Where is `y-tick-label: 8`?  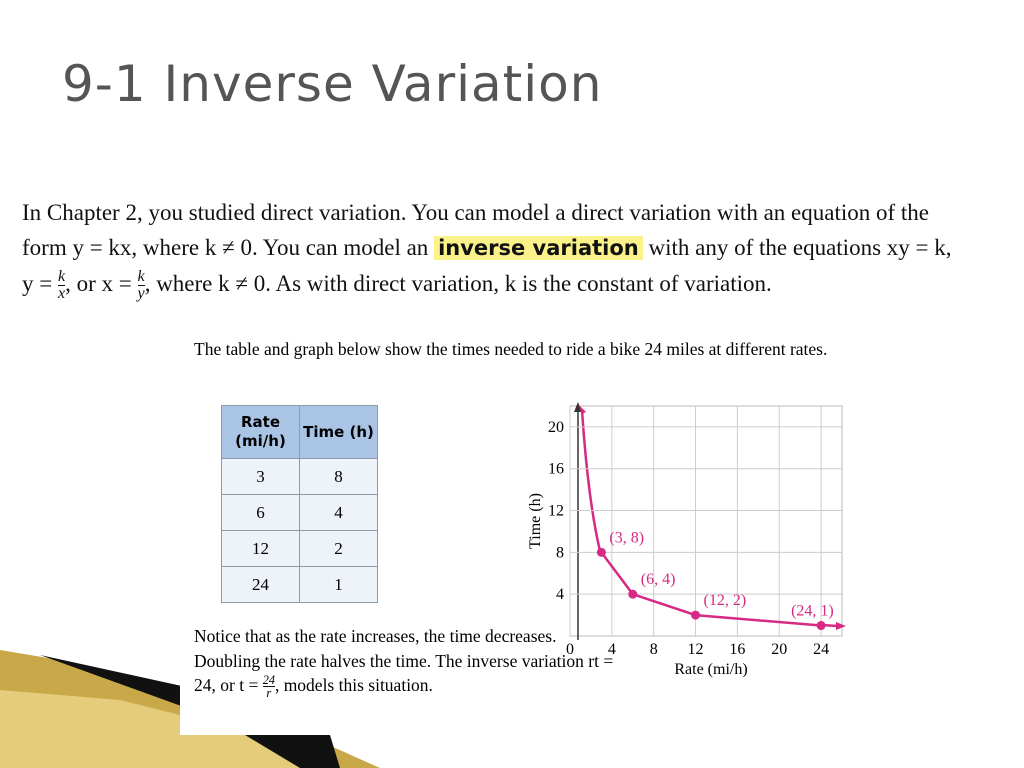
y-tick-label: 8 is located at coordinates (560, 552).